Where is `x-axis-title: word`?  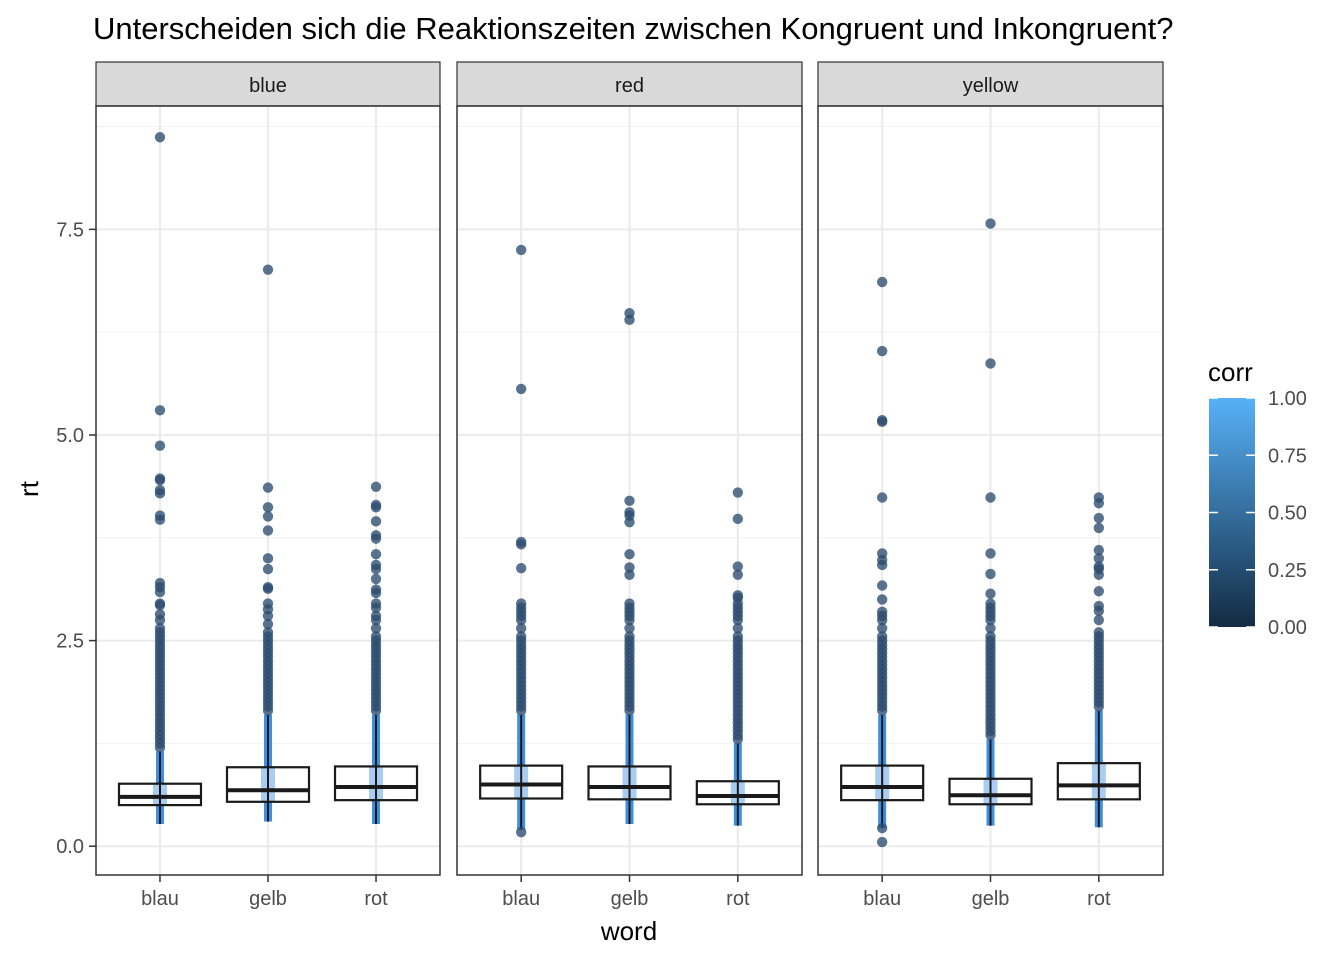
x-axis-title: word is located at coordinates (628, 931).